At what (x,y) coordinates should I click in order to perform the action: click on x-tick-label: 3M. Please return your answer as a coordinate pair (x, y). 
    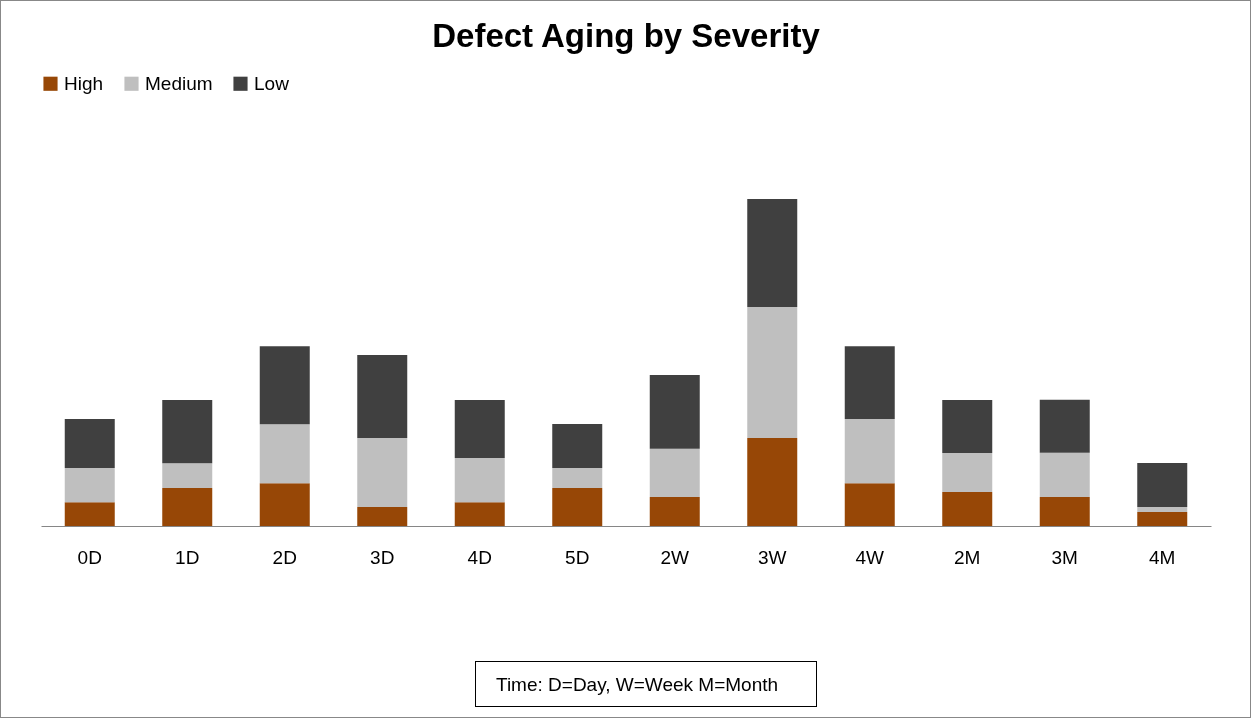
    Looking at the image, I should click on (1064, 557).